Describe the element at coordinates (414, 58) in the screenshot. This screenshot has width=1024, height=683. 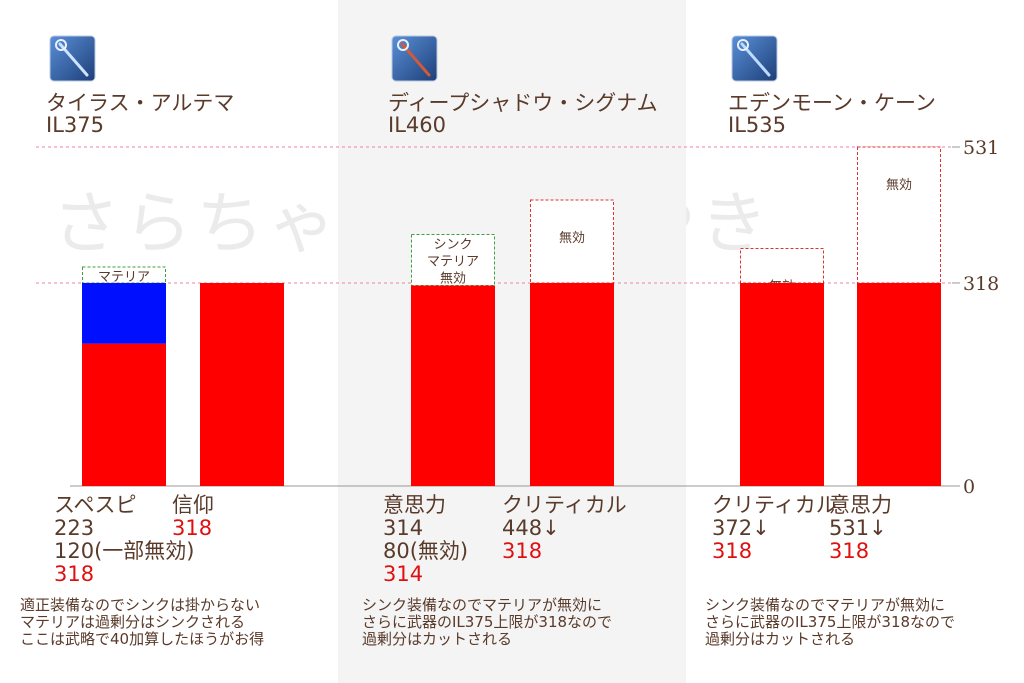
I see `deep-shadow-signum-staff-icon` at that location.